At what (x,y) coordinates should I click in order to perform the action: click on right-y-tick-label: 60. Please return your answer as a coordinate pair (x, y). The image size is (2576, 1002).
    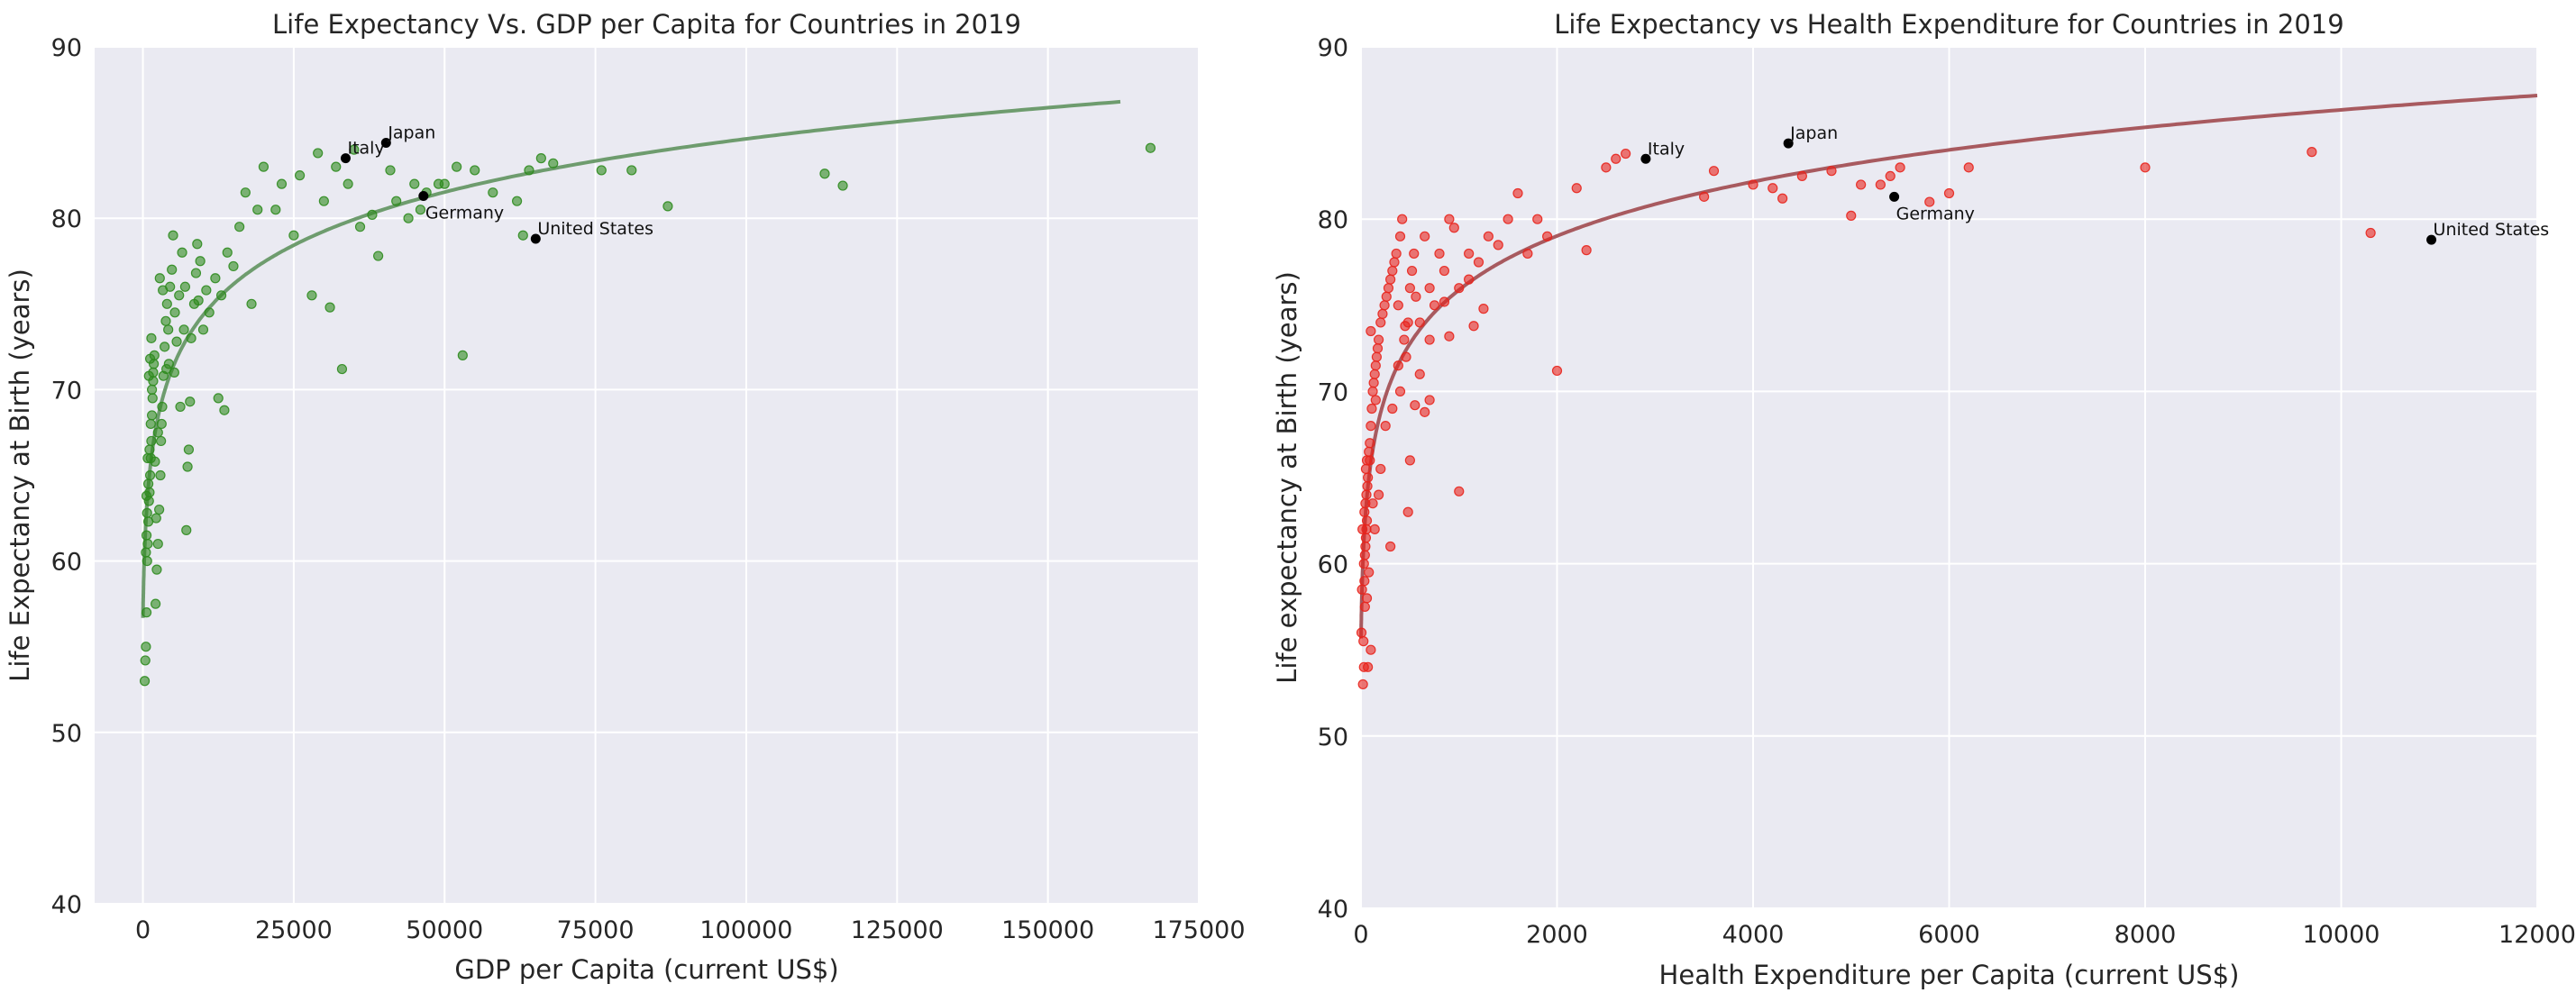
    Looking at the image, I should click on (1333, 565).